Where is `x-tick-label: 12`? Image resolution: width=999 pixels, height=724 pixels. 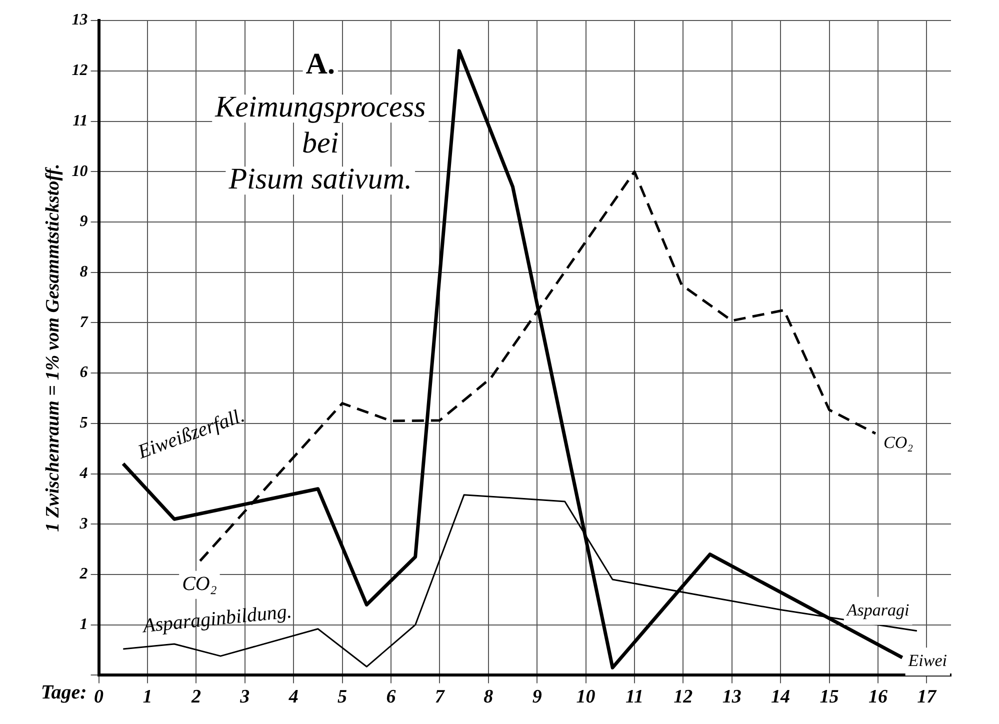 x-tick-label: 12 is located at coordinates (684, 697).